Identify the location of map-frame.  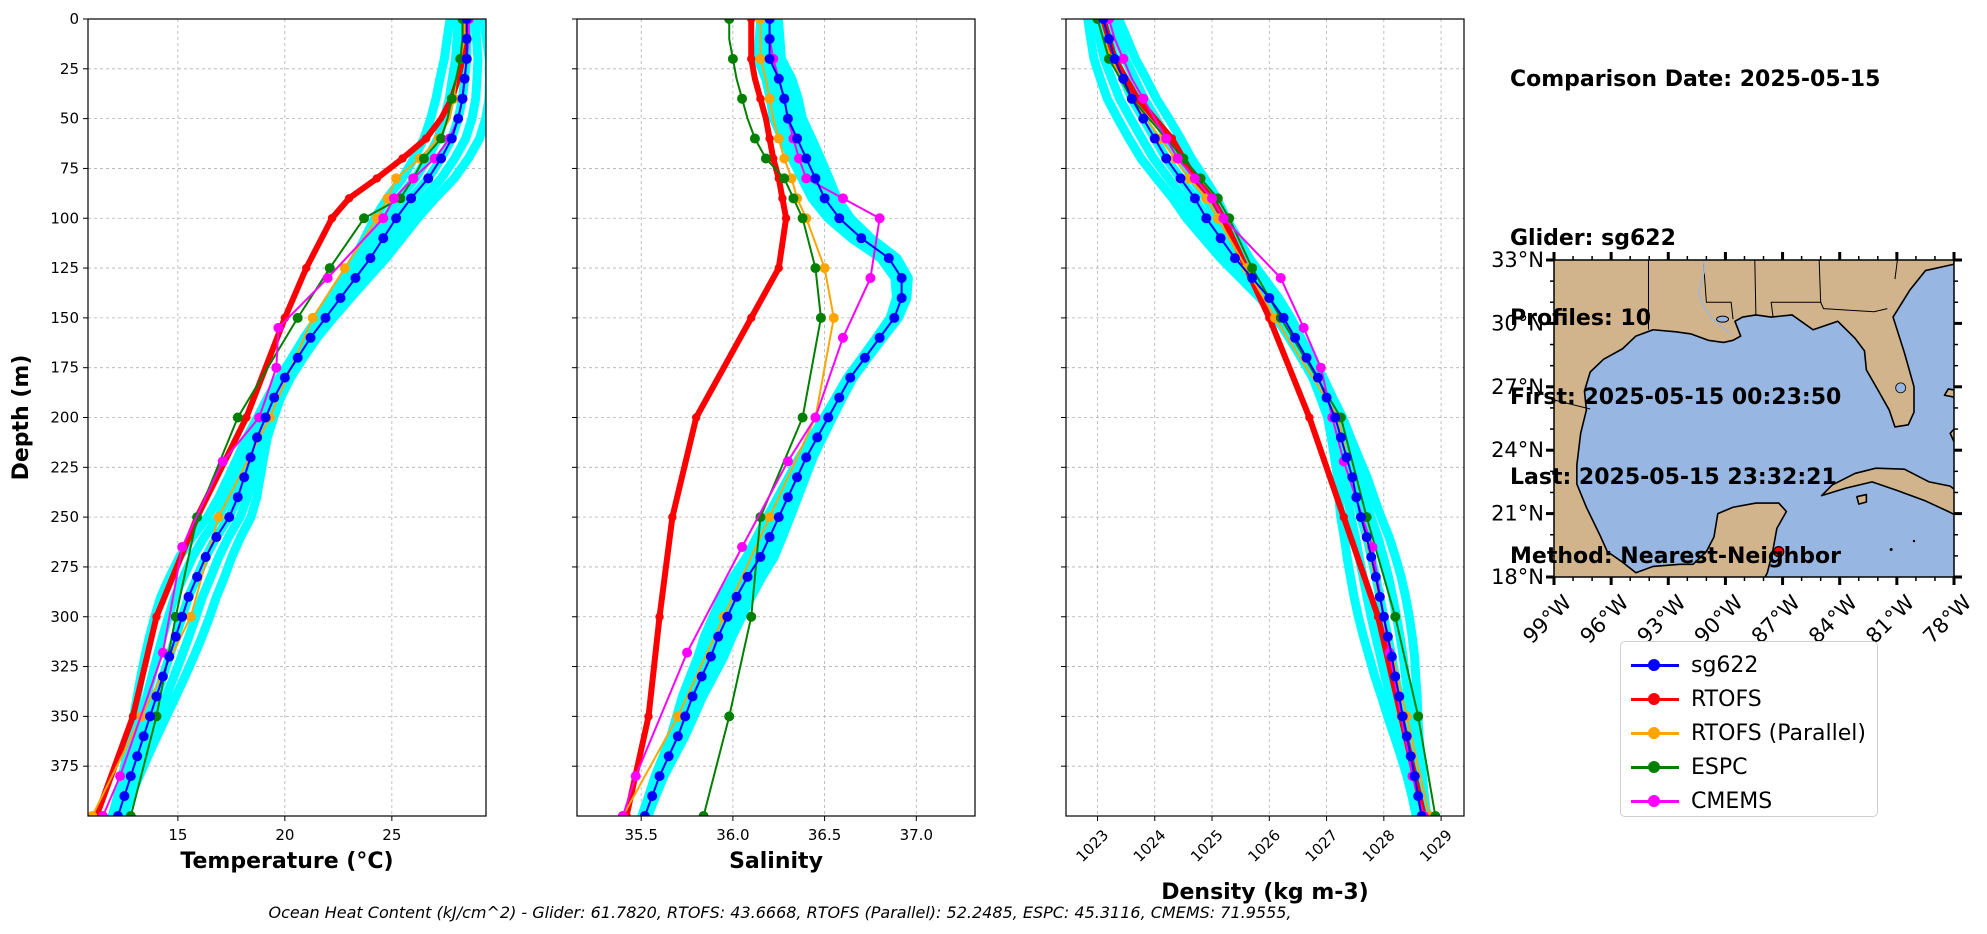
(1754, 418).